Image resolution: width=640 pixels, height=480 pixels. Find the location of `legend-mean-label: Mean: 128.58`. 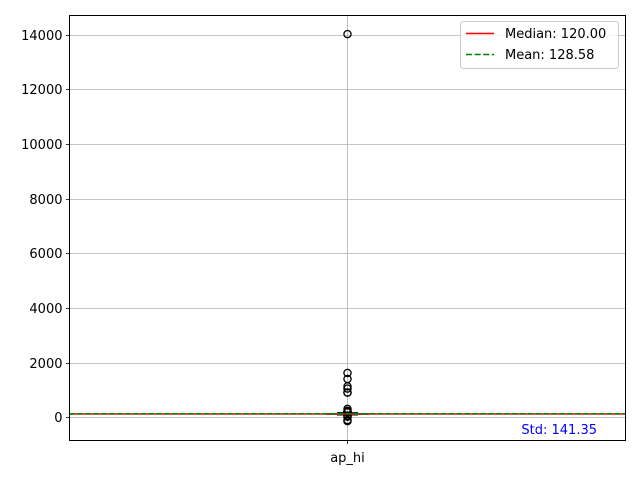

legend-mean-label: Mean: 128.58 is located at coordinates (549, 55).